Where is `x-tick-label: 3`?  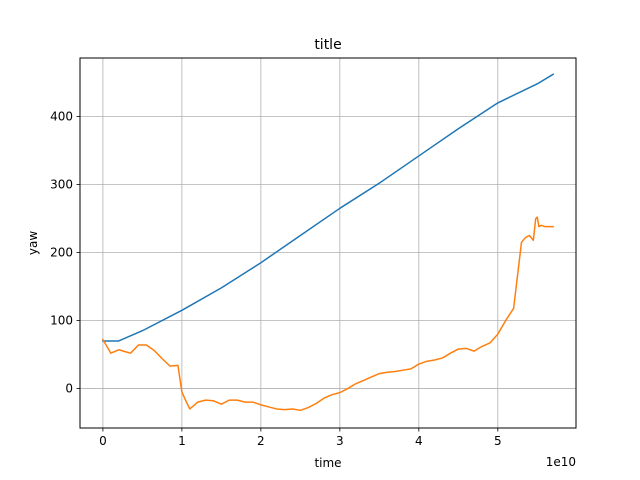 x-tick-label: 3 is located at coordinates (340, 441).